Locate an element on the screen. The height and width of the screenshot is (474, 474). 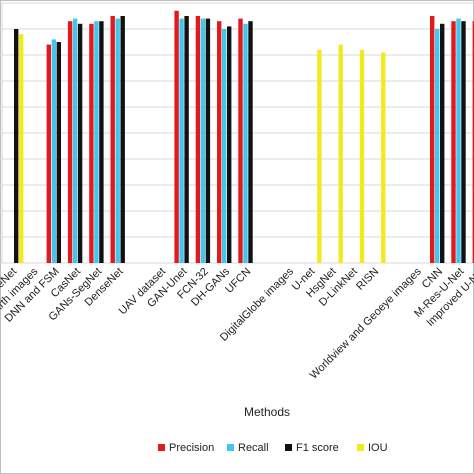
legend-item: Precision is located at coordinates (186, 448).